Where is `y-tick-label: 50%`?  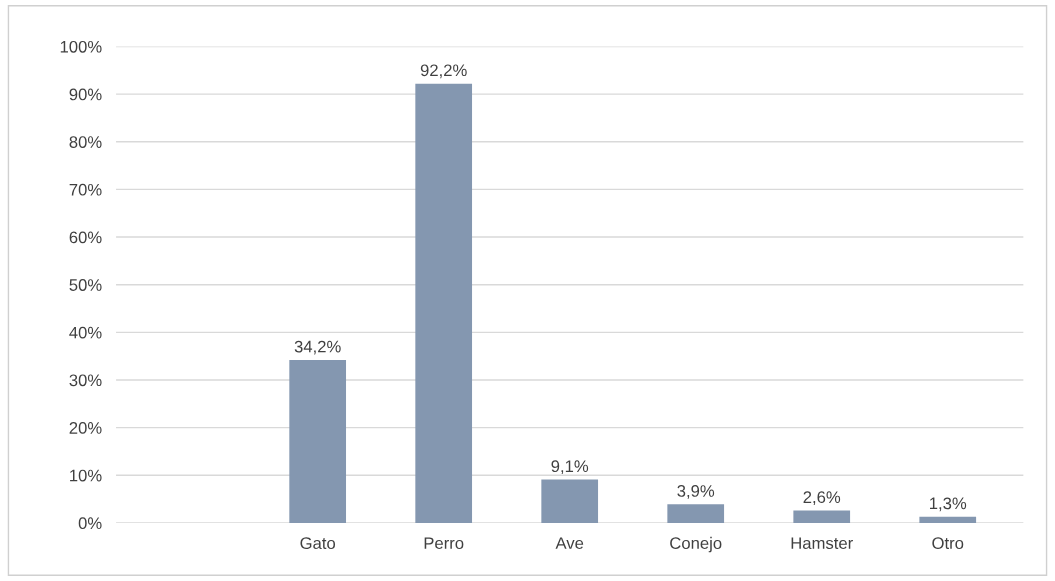
y-tick-label: 50% is located at coordinates (85, 285).